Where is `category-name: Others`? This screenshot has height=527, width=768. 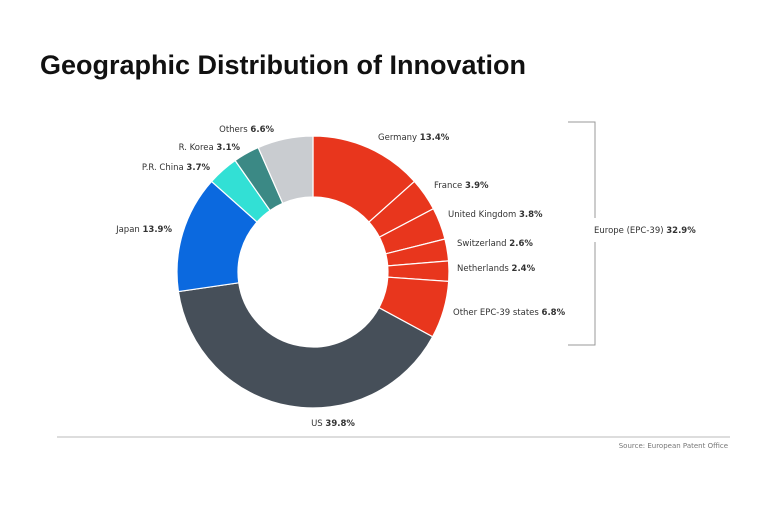
category-name: Others is located at coordinates (233, 130).